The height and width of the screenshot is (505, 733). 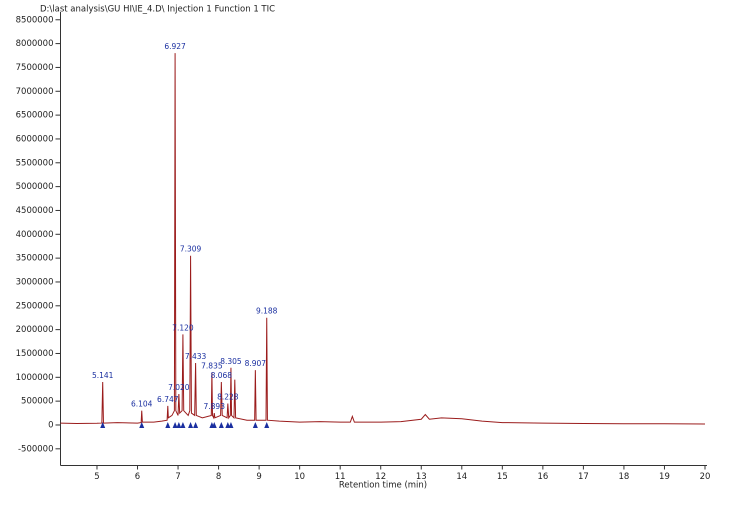 What do you see at coordinates (212, 366) in the screenshot?
I see `peak-label: 7.835` at bounding box center [212, 366].